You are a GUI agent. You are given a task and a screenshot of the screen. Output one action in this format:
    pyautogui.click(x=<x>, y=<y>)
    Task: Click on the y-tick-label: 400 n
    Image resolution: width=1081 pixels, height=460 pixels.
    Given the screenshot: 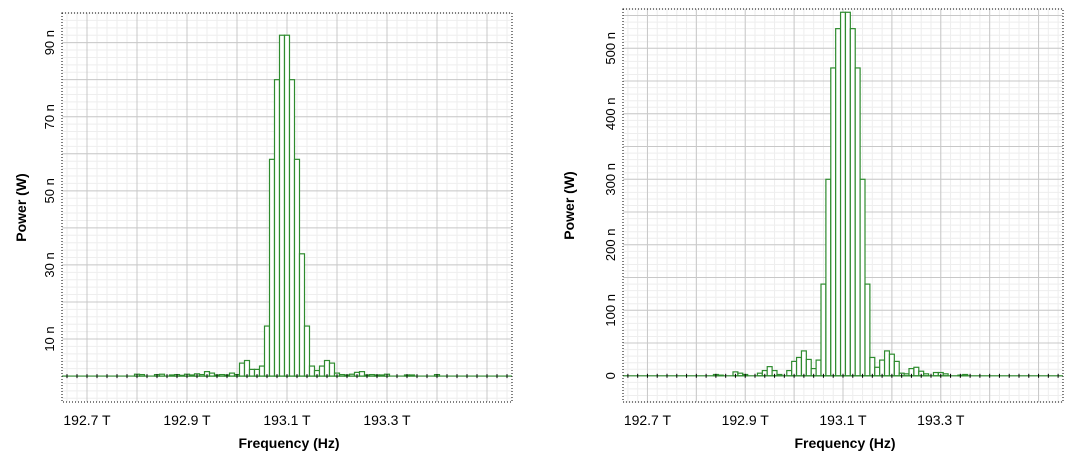 What is the action you would take?
    pyautogui.click(x=610, y=114)
    